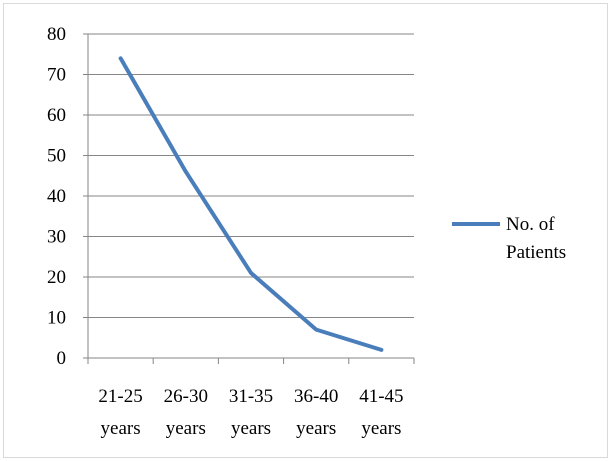 This screenshot has width=612, height=461. What do you see at coordinates (56, 156) in the screenshot?
I see `y-tick-label: 50` at bounding box center [56, 156].